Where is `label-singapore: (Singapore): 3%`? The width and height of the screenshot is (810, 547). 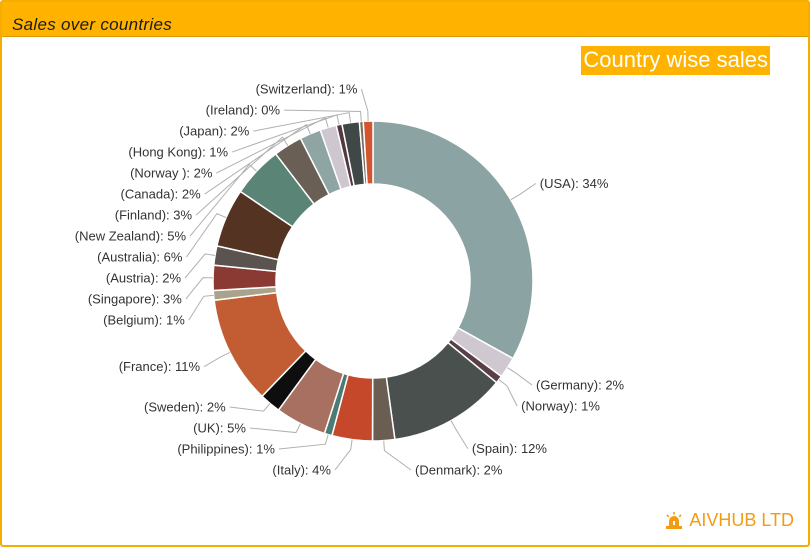
label-singapore: (Singapore): 3% is located at coordinates (135, 299).